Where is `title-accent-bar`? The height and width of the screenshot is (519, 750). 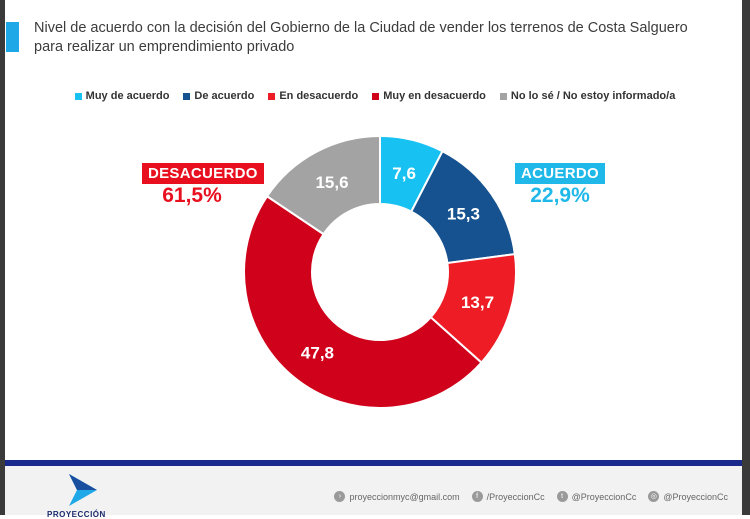 title-accent-bar is located at coordinates (12, 37).